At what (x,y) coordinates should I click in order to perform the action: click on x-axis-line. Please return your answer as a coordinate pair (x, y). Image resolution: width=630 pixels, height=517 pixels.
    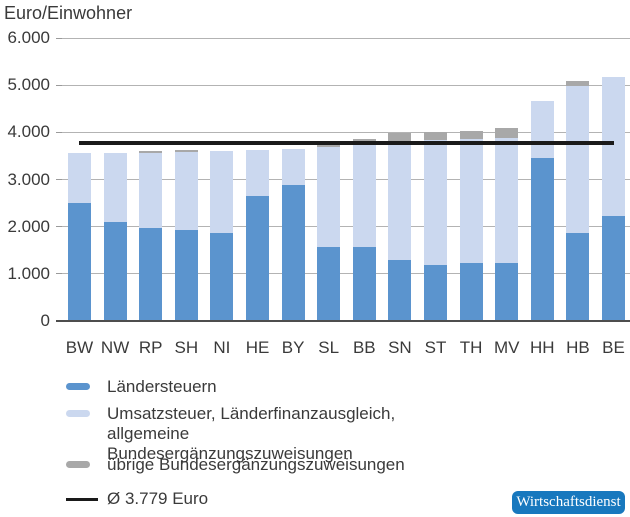
    Looking at the image, I should click on (343, 321).